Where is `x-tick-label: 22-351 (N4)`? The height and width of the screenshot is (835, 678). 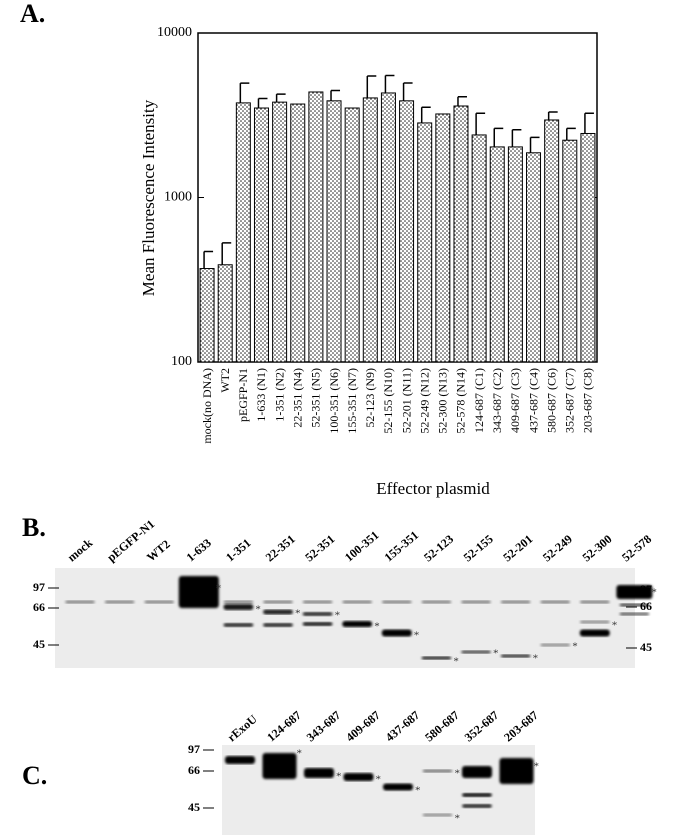
x-tick-label: 22-351 (N4) is located at coordinates (298, 398).